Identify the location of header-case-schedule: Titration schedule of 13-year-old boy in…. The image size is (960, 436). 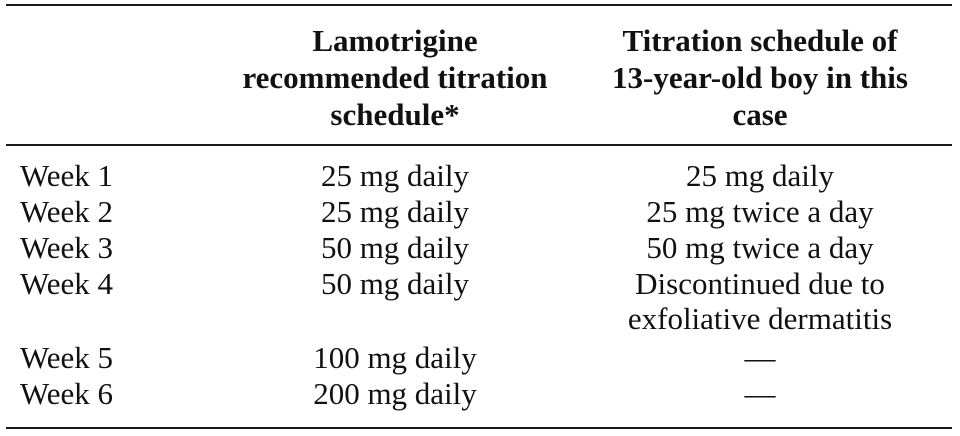
(760, 77).